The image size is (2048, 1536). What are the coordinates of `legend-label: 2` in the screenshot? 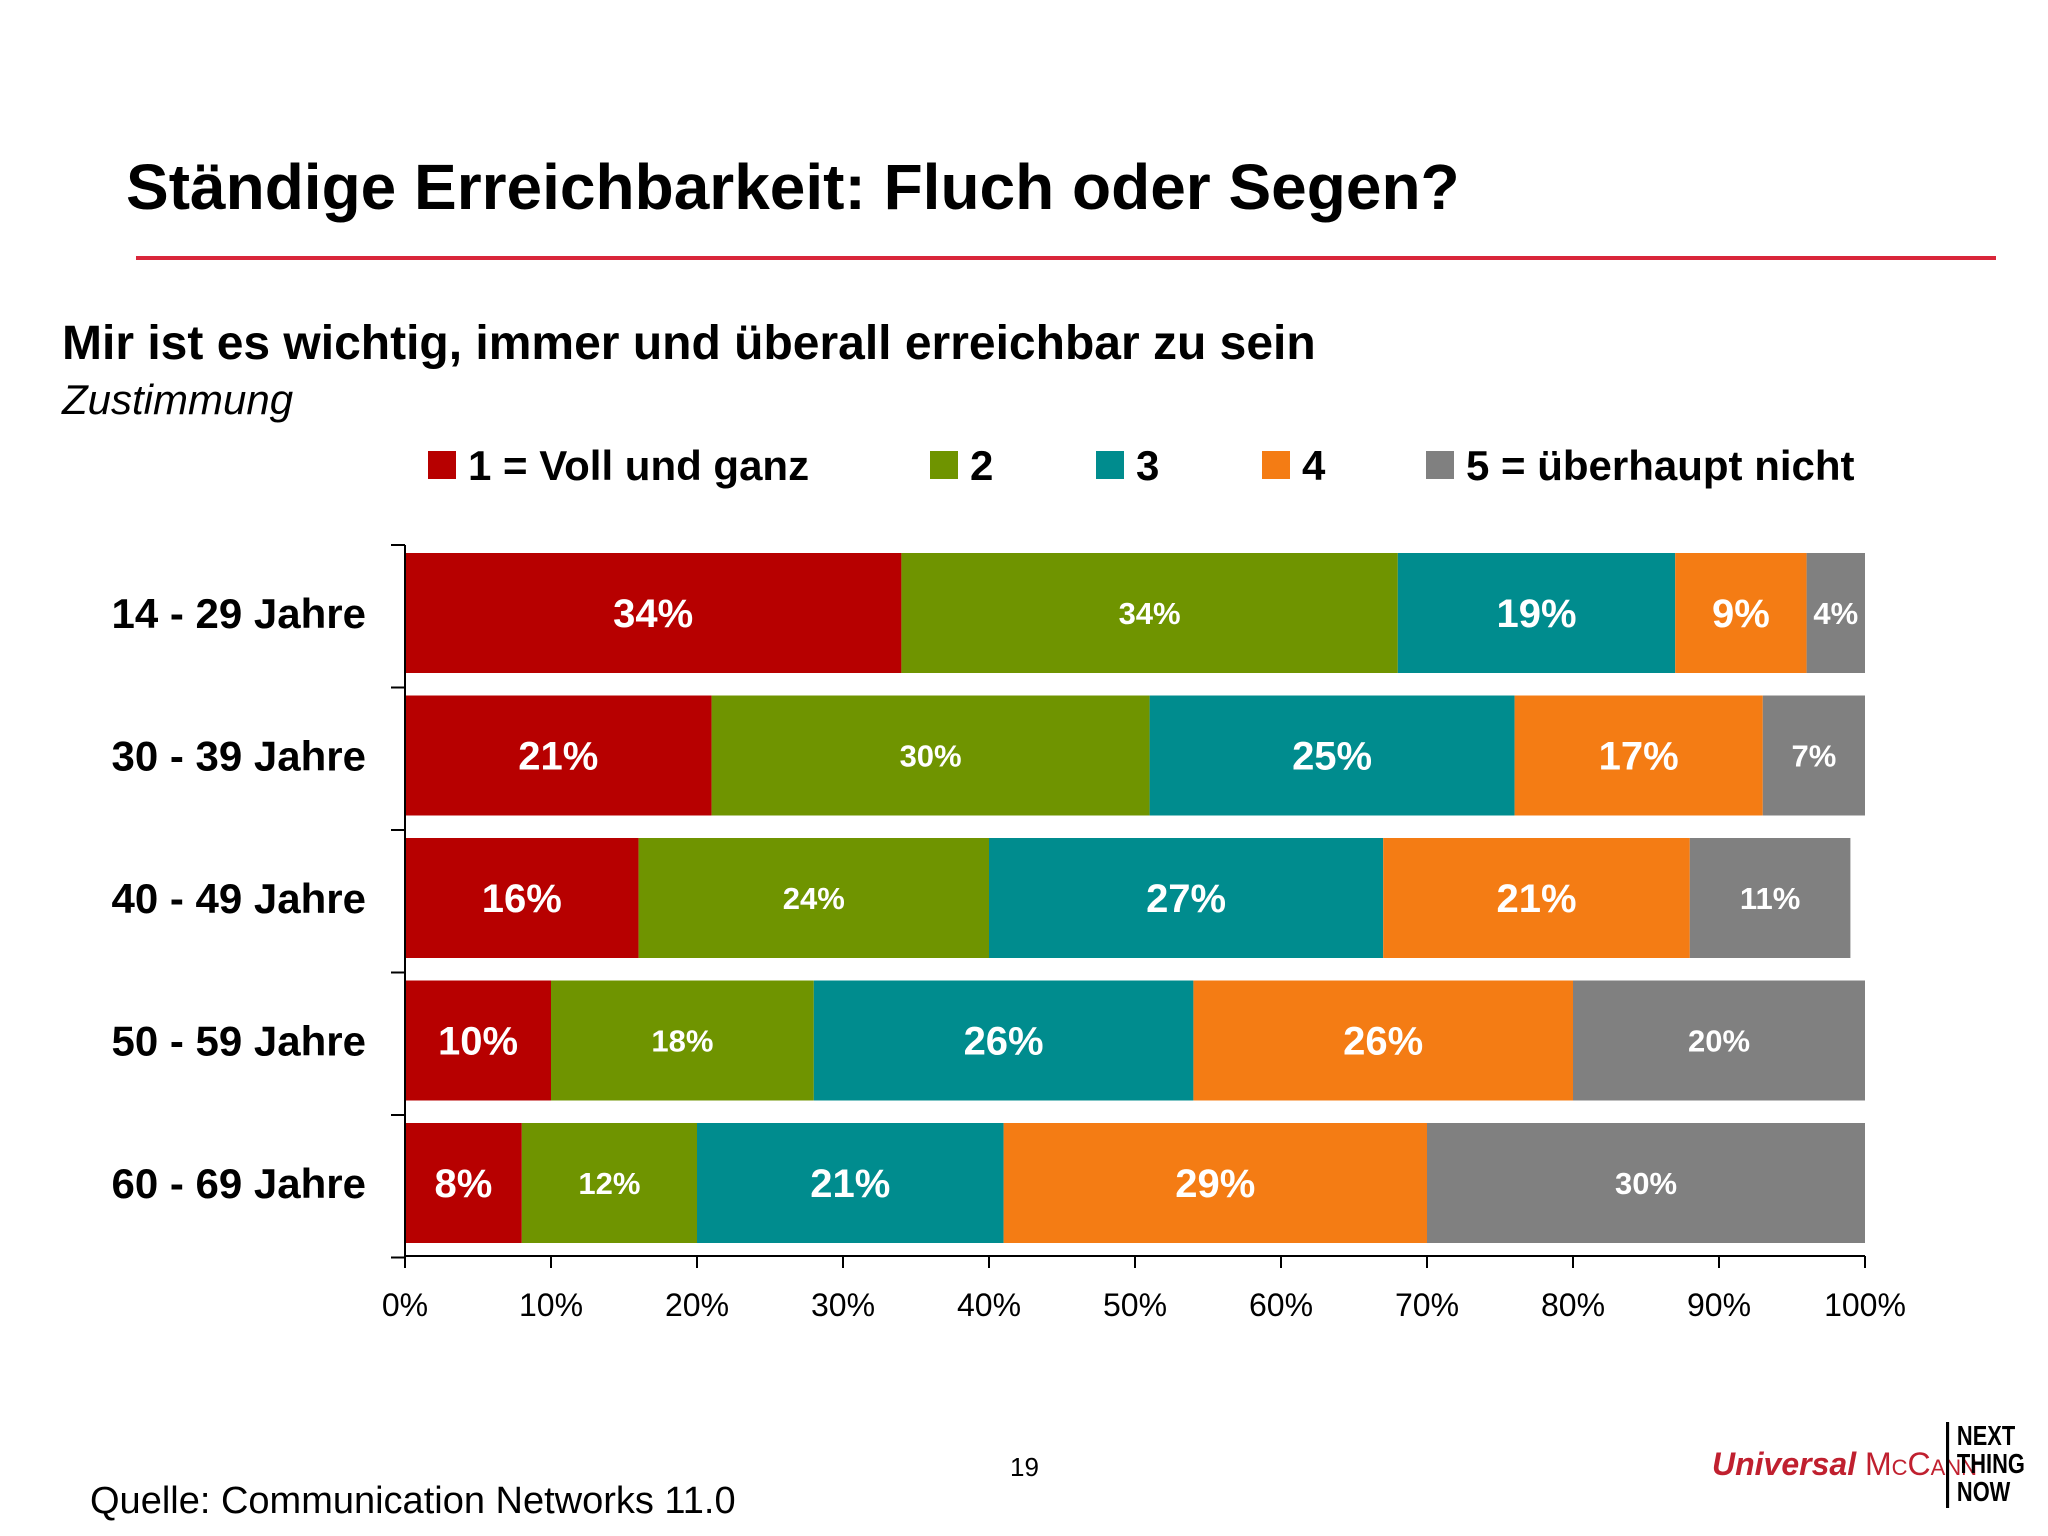 It's located at (981, 465).